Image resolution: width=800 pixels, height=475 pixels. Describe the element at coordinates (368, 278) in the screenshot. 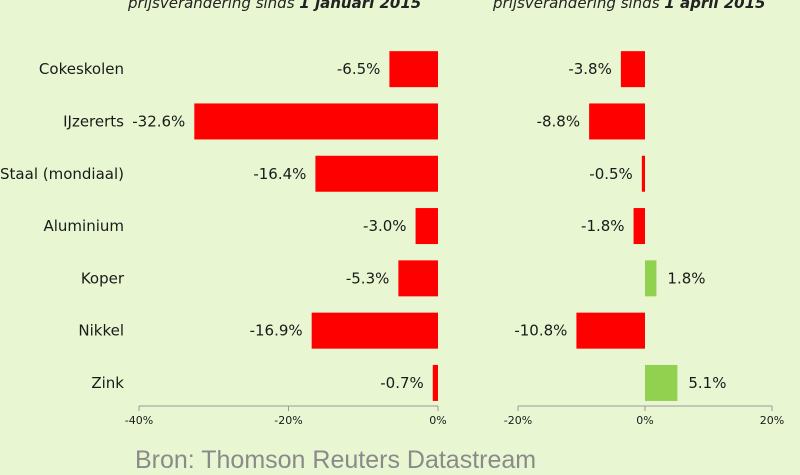

I see `left-value-label: -5.3%` at that location.